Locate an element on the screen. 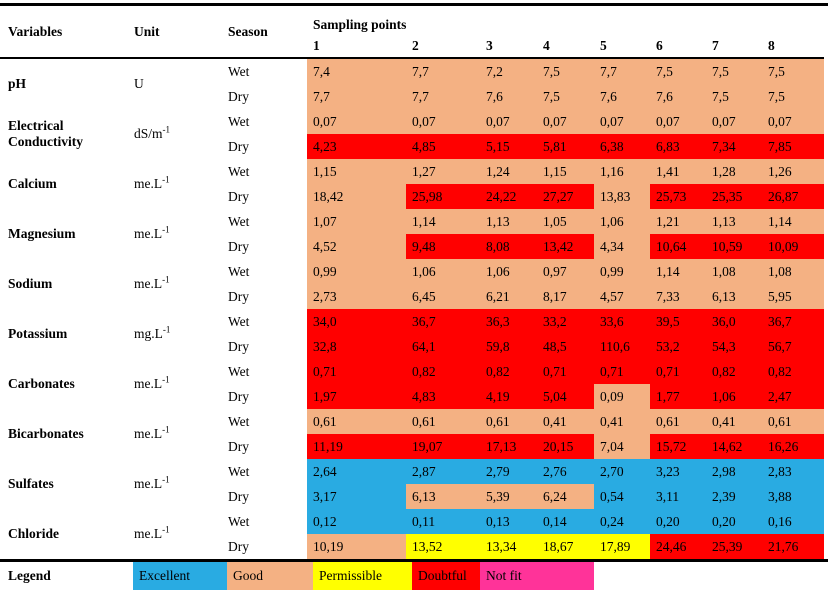 The width and height of the screenshot is (828, 591). value-cell: 18,42 is located at coordinates (356, 196).